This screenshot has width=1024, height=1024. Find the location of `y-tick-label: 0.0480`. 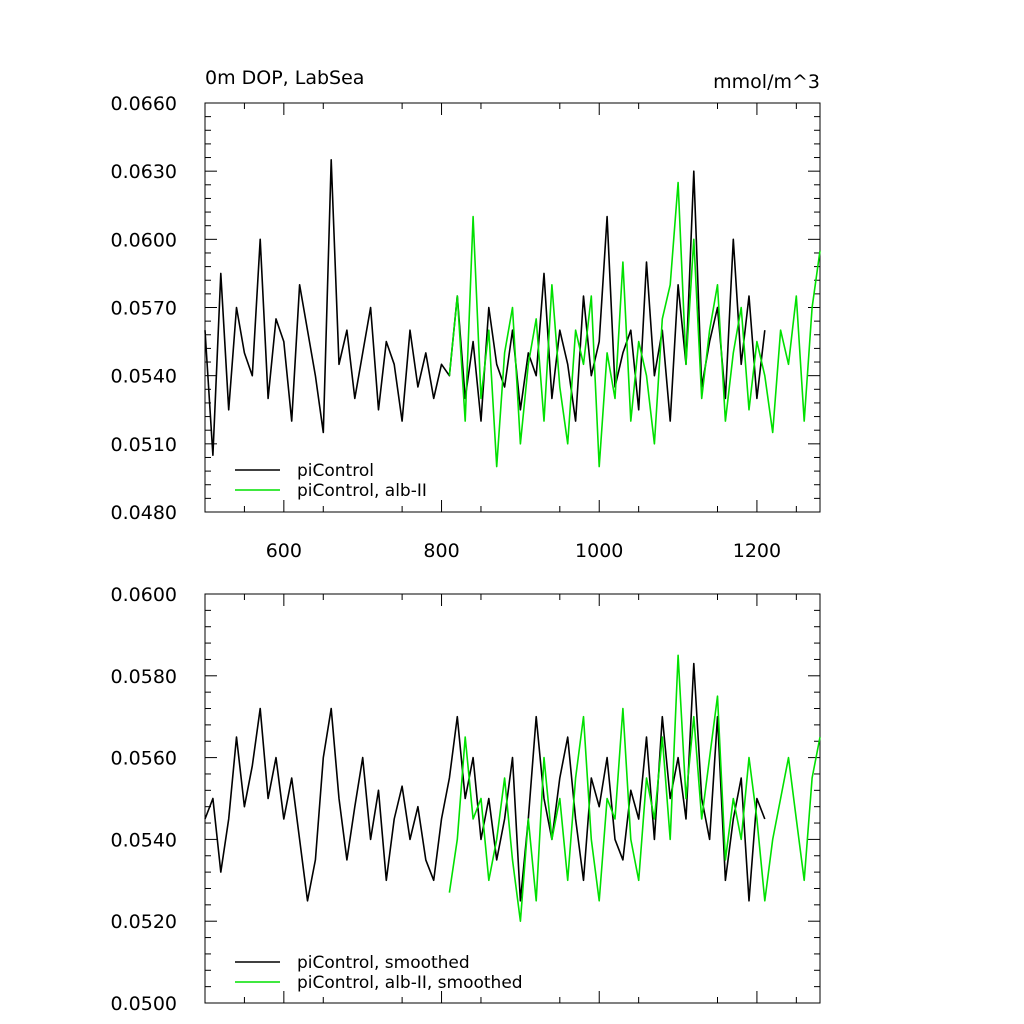

y-tick-label: 0.0480 is located at coordinates (144, 513).